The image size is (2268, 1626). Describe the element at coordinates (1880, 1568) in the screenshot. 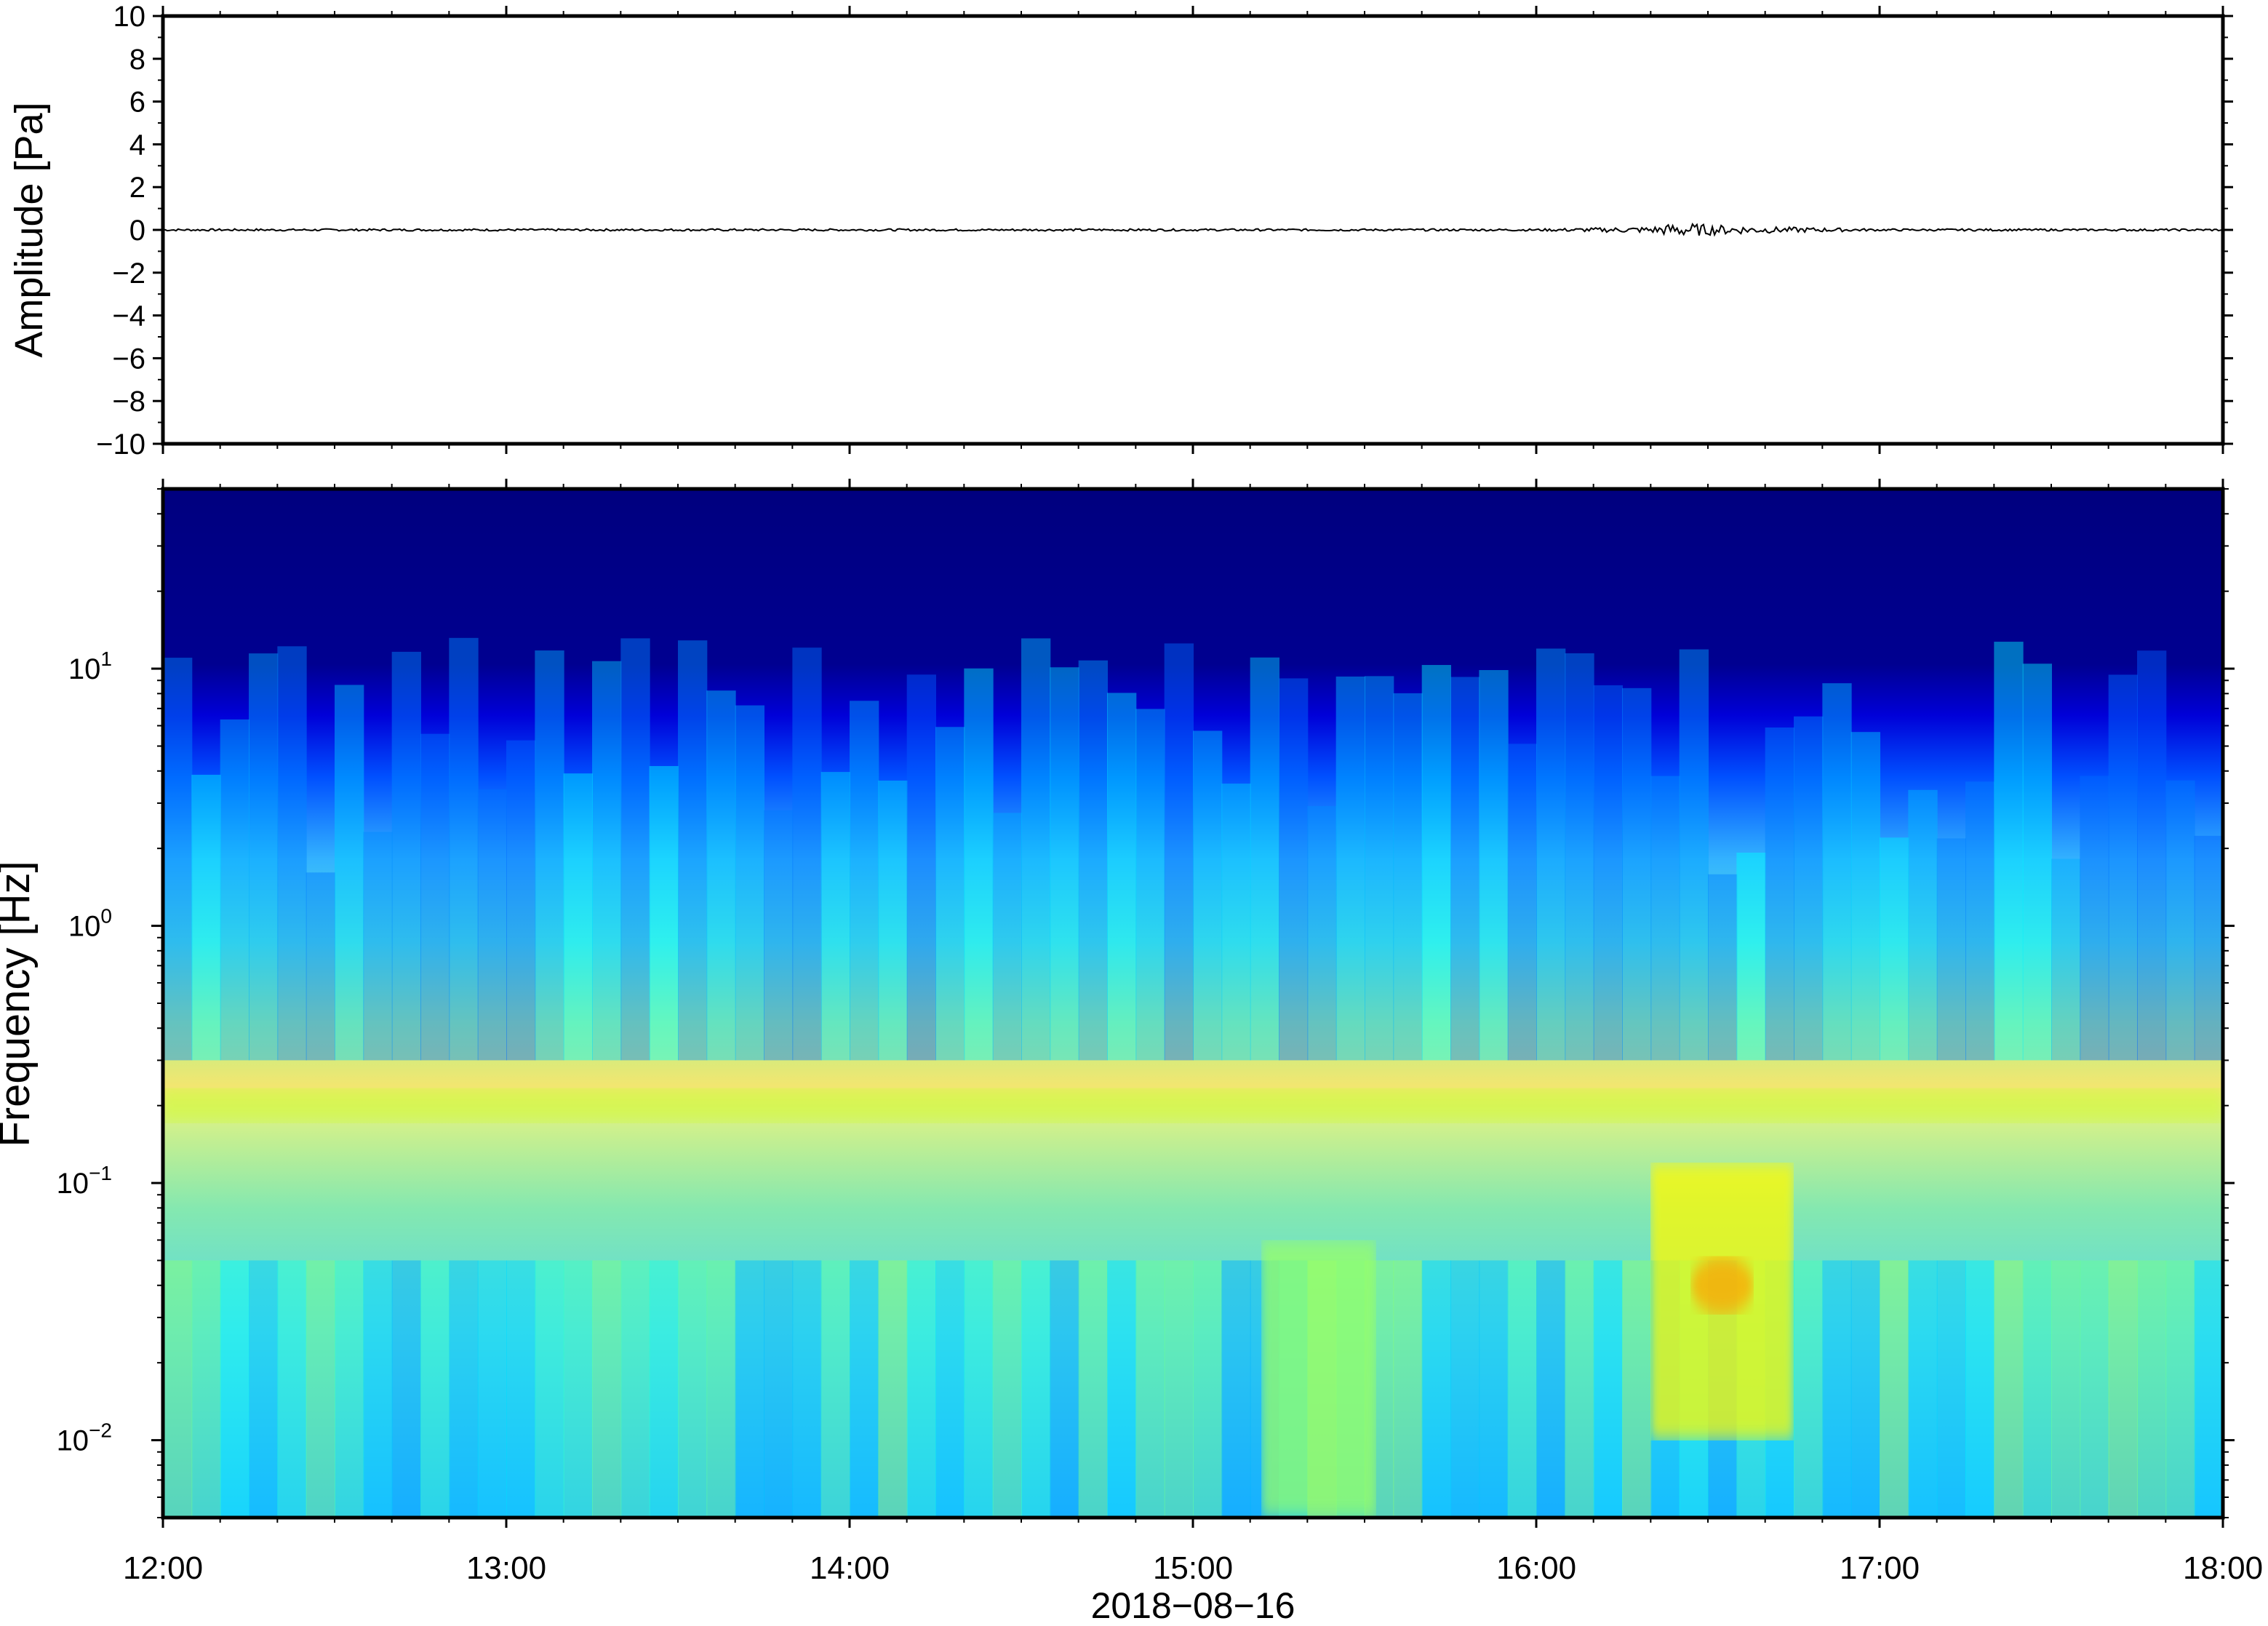

I see `spectrogram-xtick-label: 17:00` at that location.